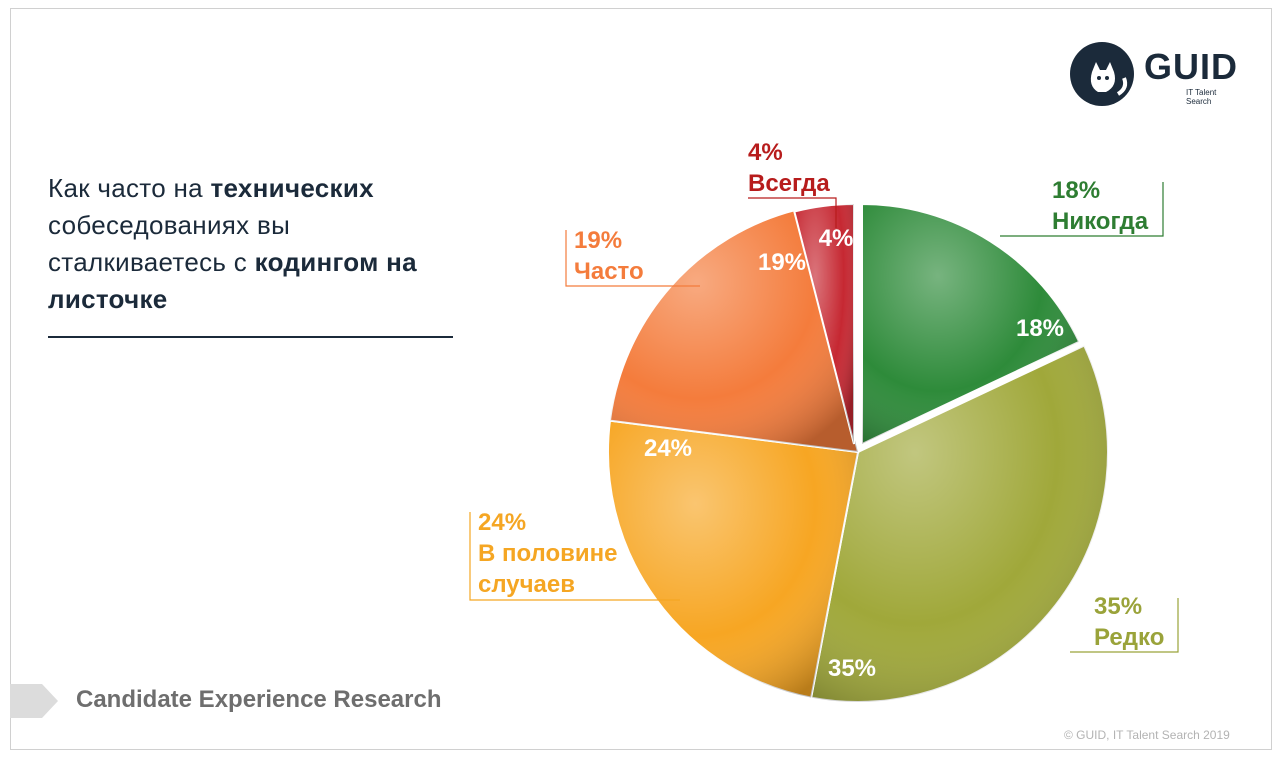  I want to click on slice-percent-label: 35%, so click(852, 668).